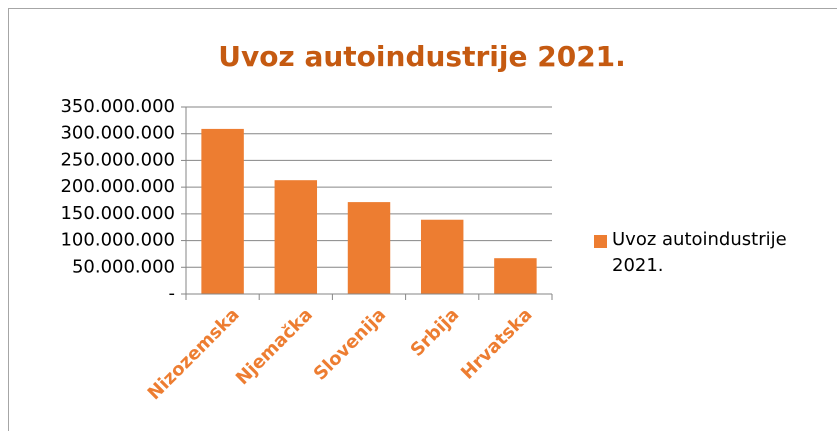  I want to click on legend-swatch, so click(600, 241).